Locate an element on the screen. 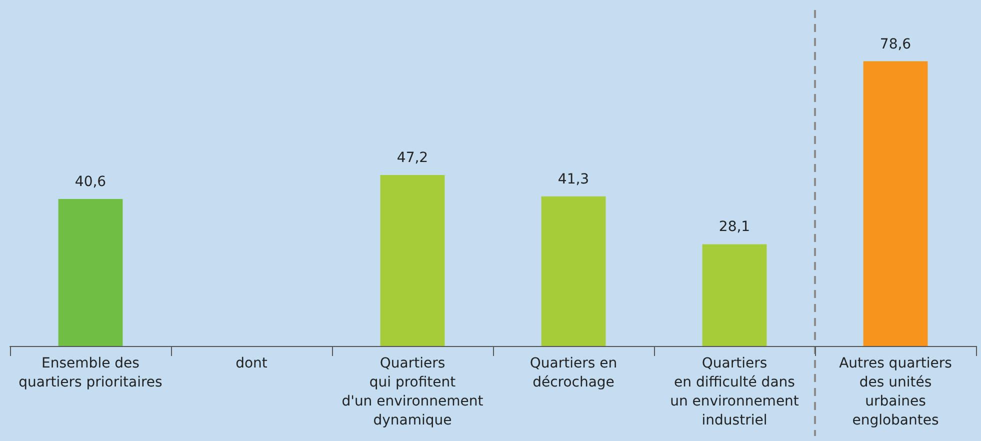 This screenshot has height=441, width=981. data-label: 47,2 is located at coordinates (412, 158).